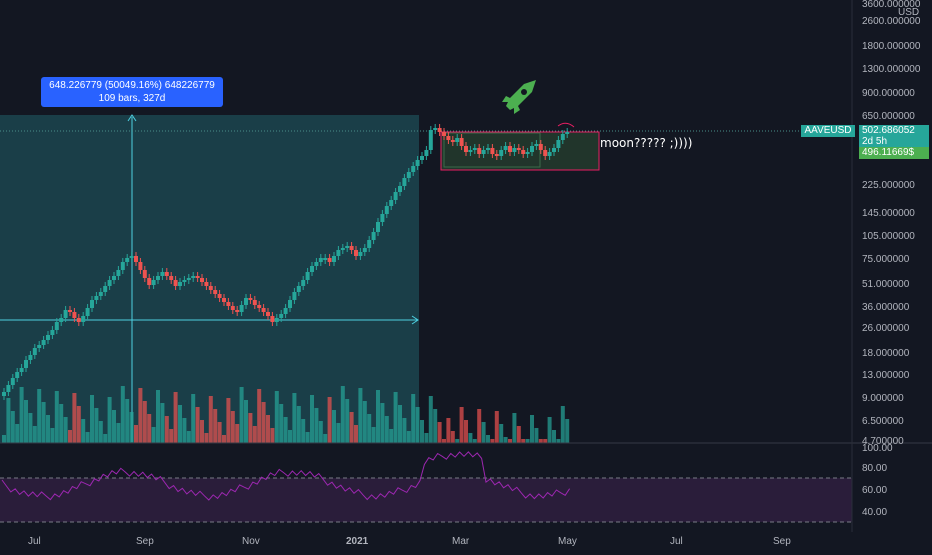  What do you see at coordinates (909, 12) in the screenshot?
I see `currency-label: USD` at bounding box center [909, 12].